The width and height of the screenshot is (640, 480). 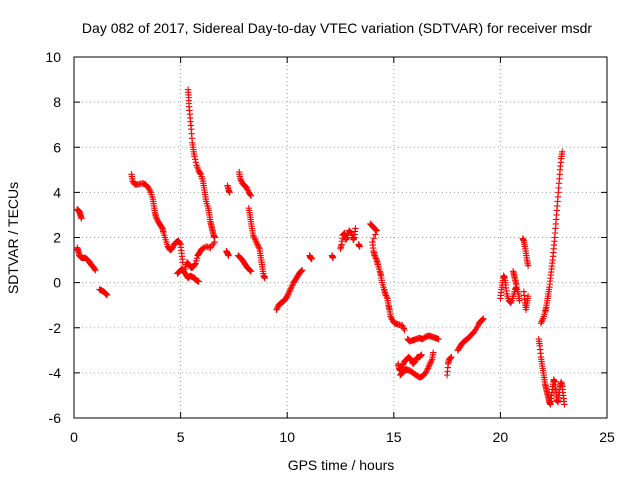 What do you see at coordinates (287, 437) in the screenshot?
I see `x-tick-label: 10` at bounding box center [287, 437].